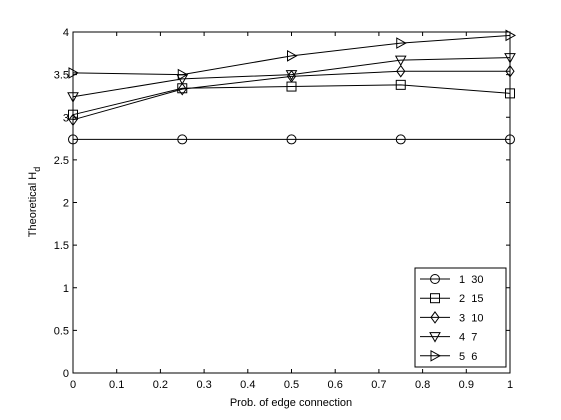  I want to click on x-tick-label: 0.7, so click(378, 385).